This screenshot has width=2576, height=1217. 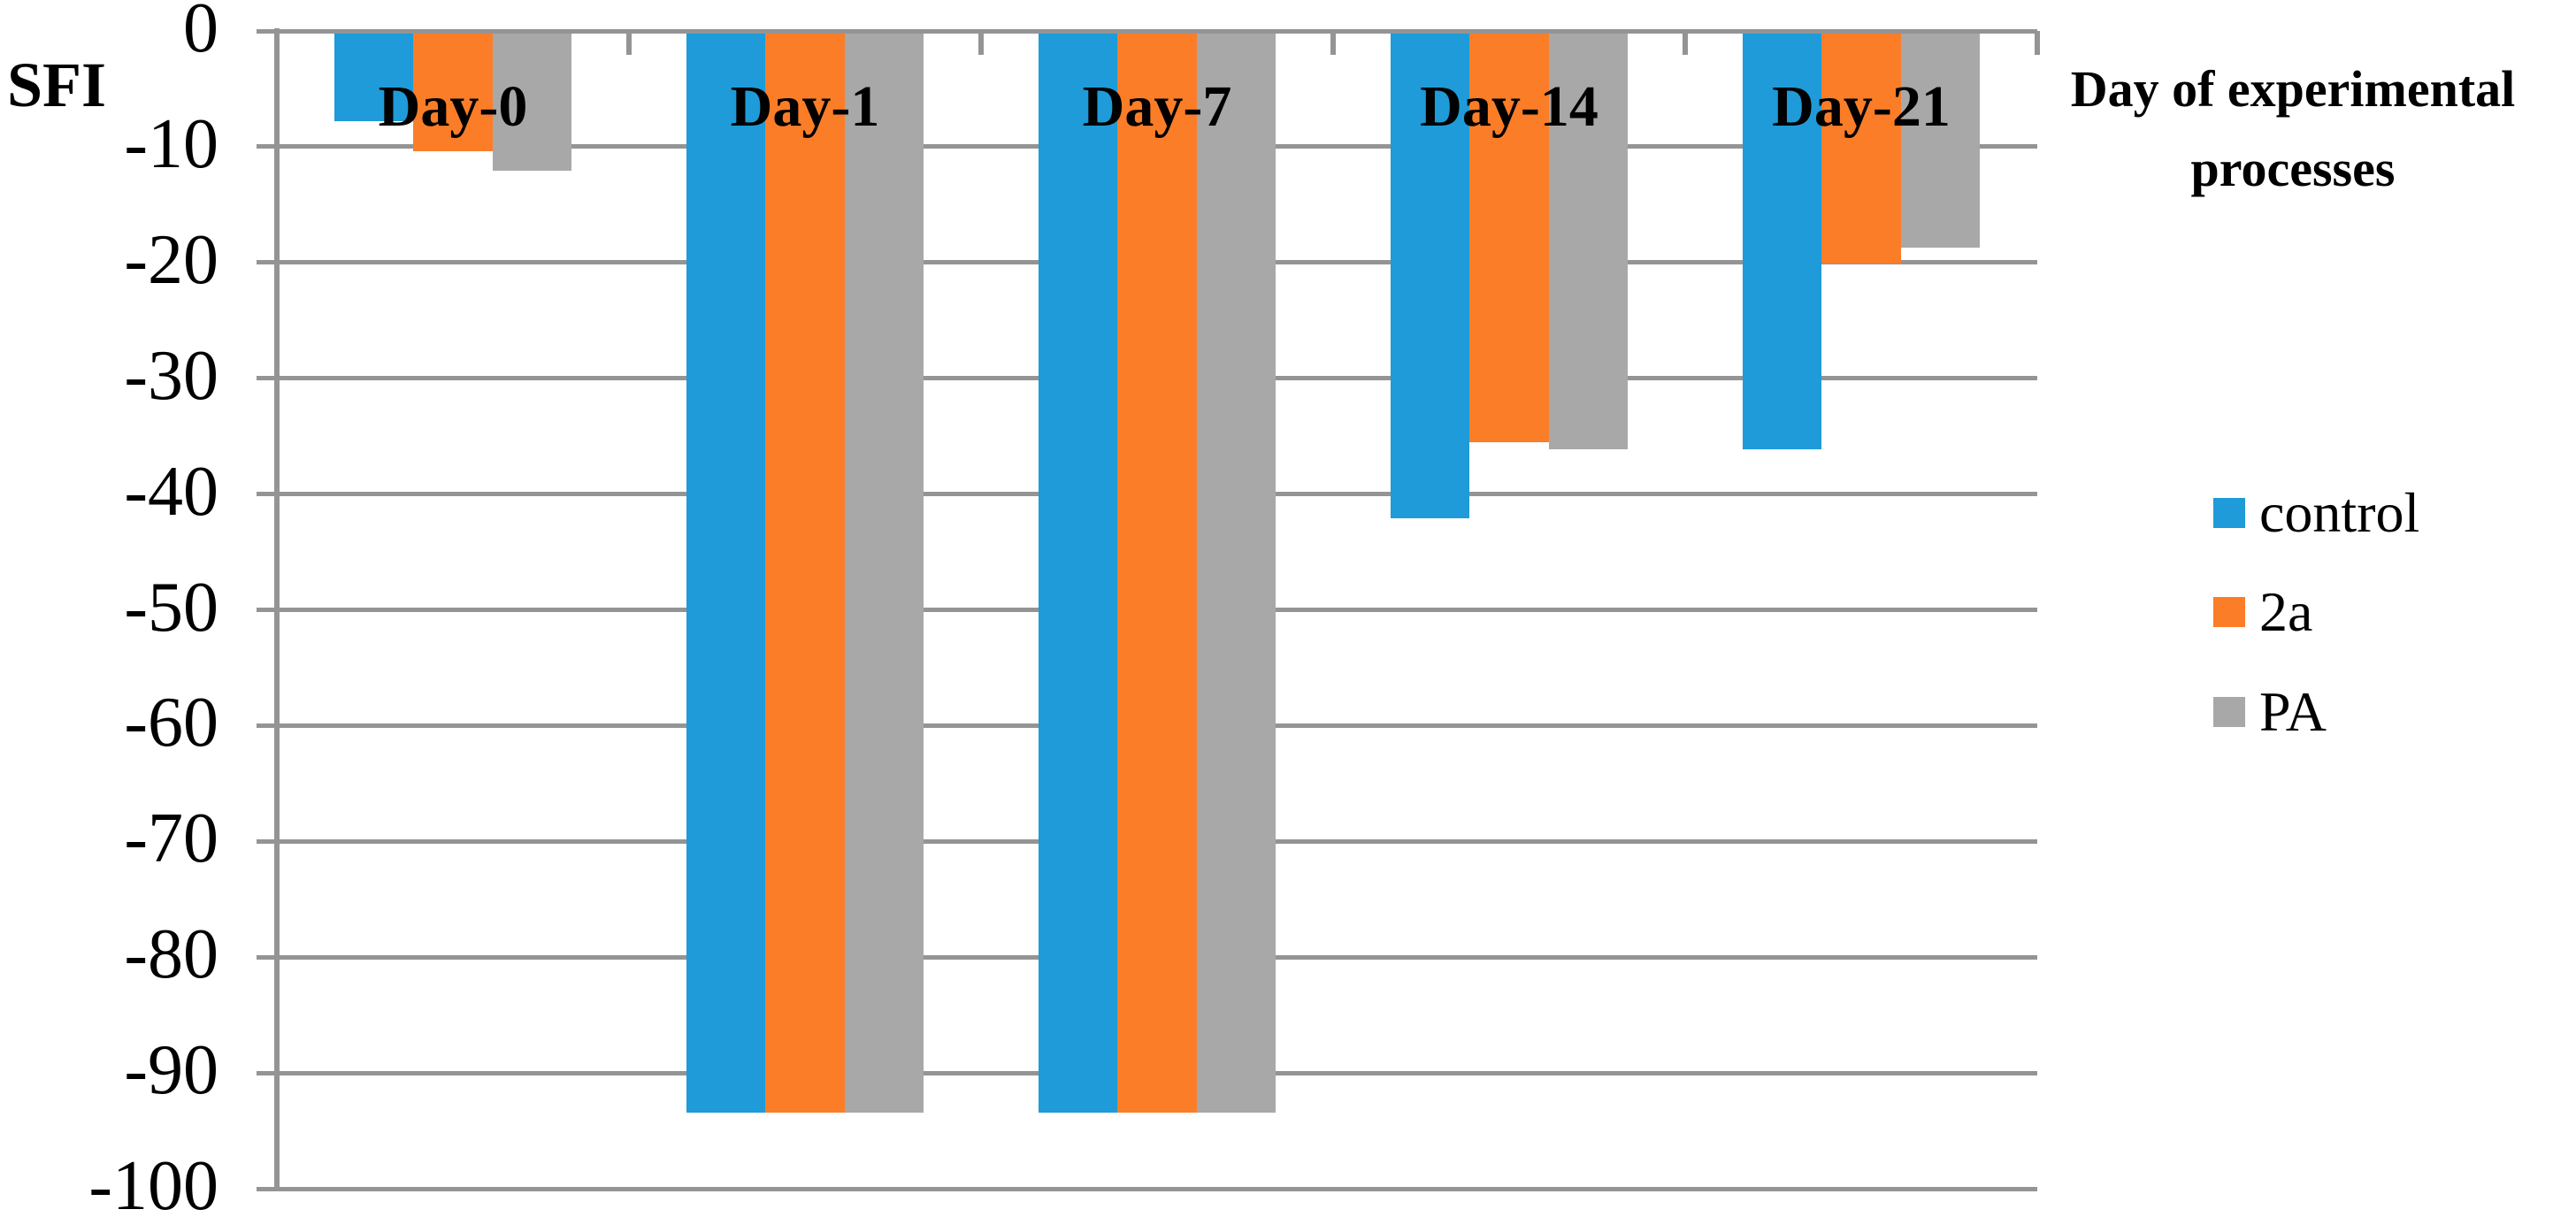 I want to click on legend-swatch-control, so click(x=2229, y=513).